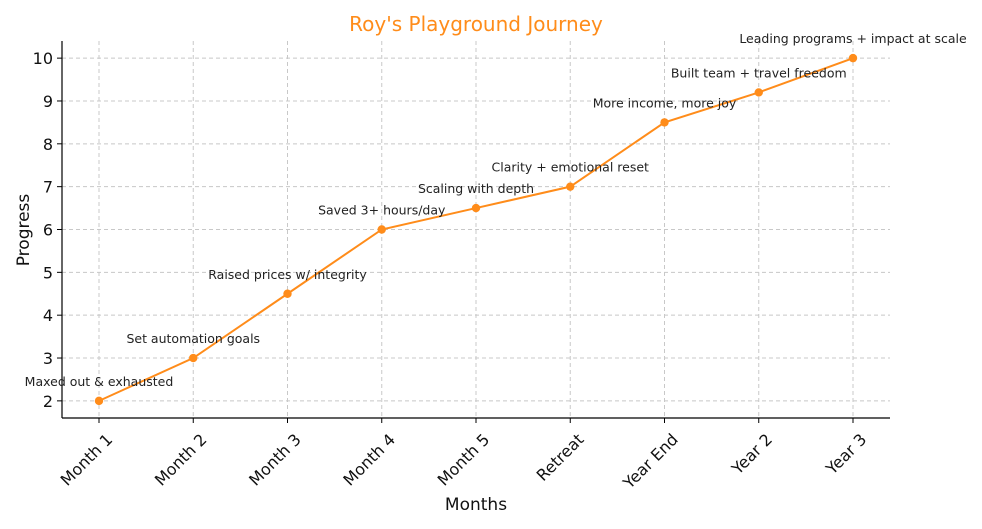 The image size is (982, 529). What do you see at coordinates (24, 230) in the screenshot?
I see `y-axis-label: Progress` at bounding box center [24, 230].